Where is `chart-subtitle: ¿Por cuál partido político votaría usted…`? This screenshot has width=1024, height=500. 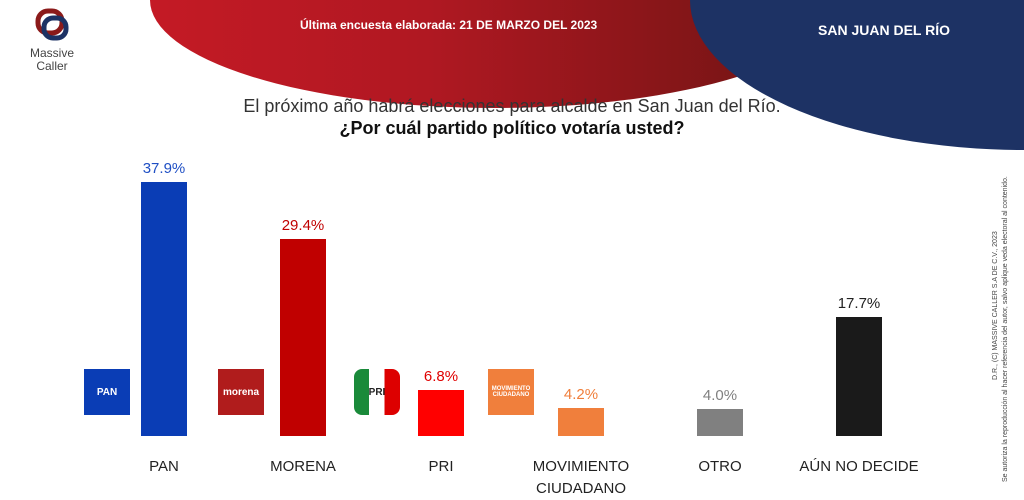
chart-subtitle: ¿Por cuál partido político votaría usted… is located at coordinates (512, 128).